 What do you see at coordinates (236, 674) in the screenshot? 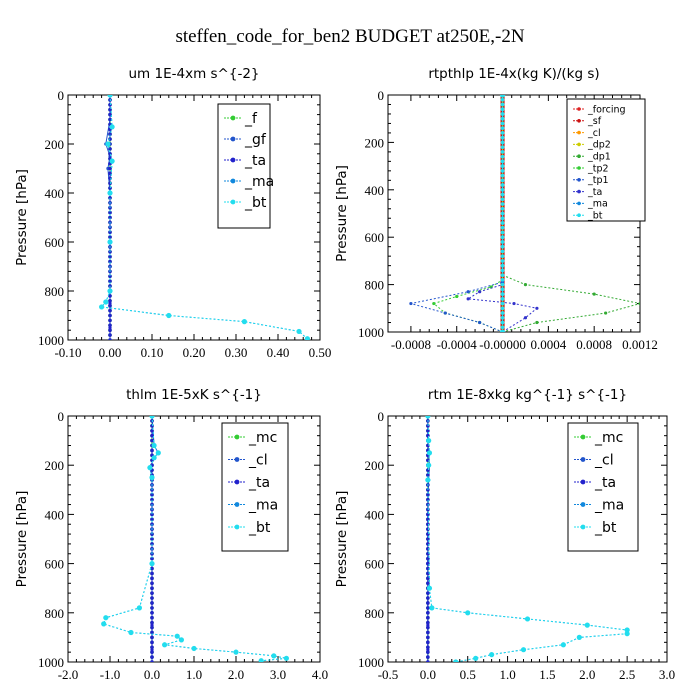
I see `x-tick-label: 2.0` at bounding box center [236, 674].